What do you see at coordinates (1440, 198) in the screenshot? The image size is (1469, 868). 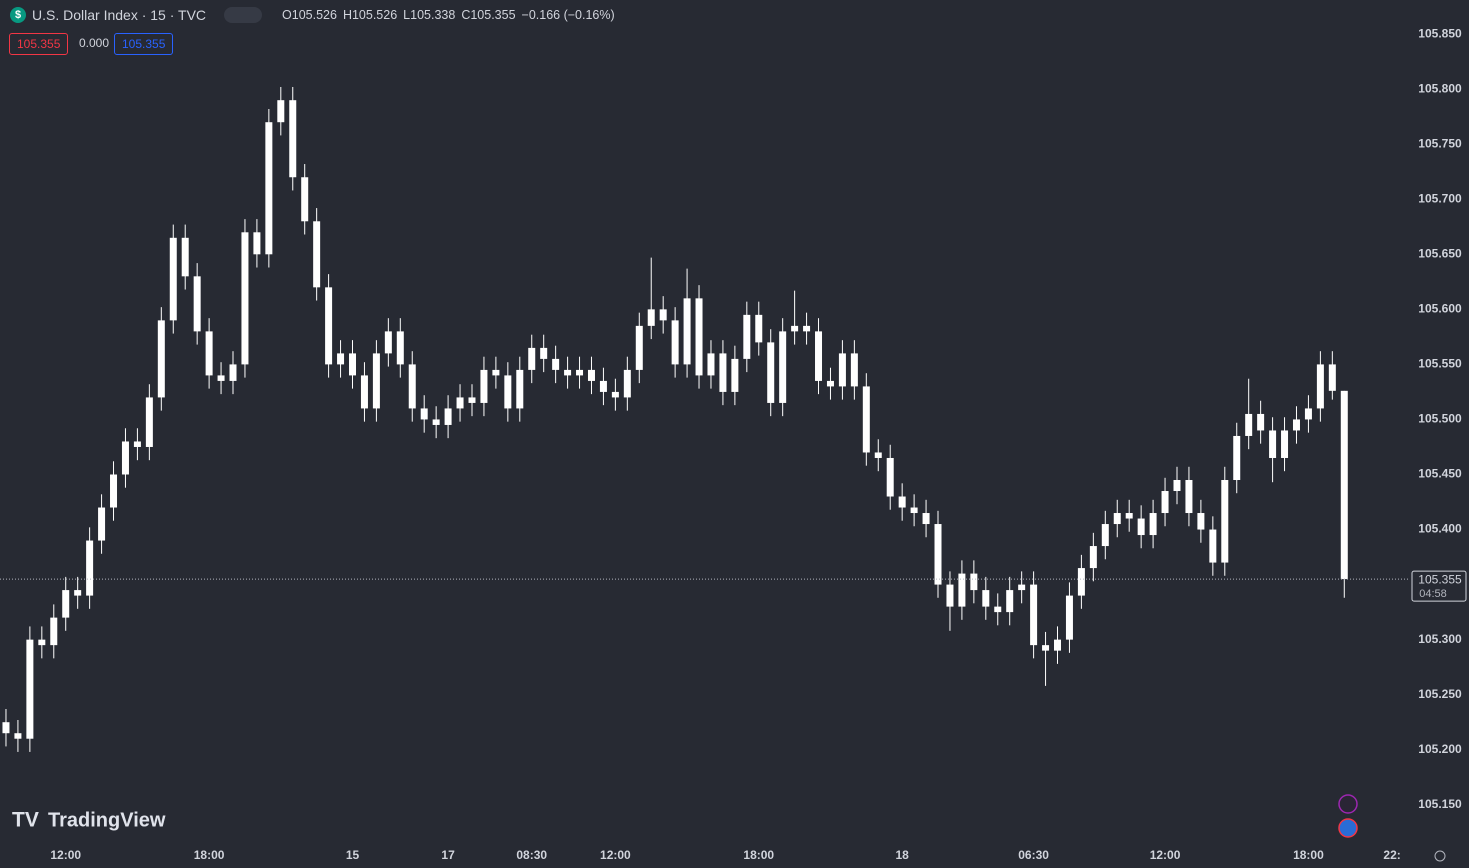 I see `y-tick-label: 105.700` at bounding box center [1440, 198].